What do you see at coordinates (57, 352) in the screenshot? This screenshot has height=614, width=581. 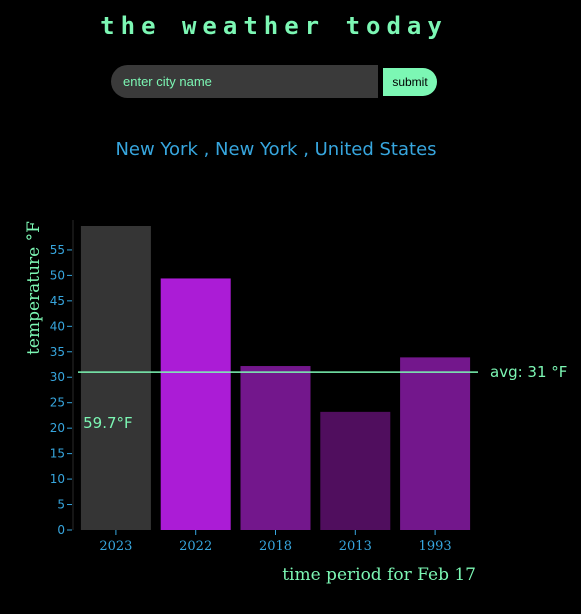 I see `y-tick-label: 35` at bounding box center [57, 352].